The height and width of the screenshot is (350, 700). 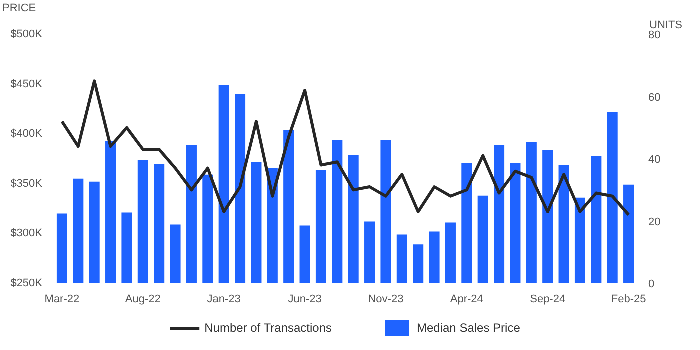 What do you see at coordinates (386, 300) in the screenshot?
I see `x-tick-label: Nov-23` at bounding box center [386, 300].